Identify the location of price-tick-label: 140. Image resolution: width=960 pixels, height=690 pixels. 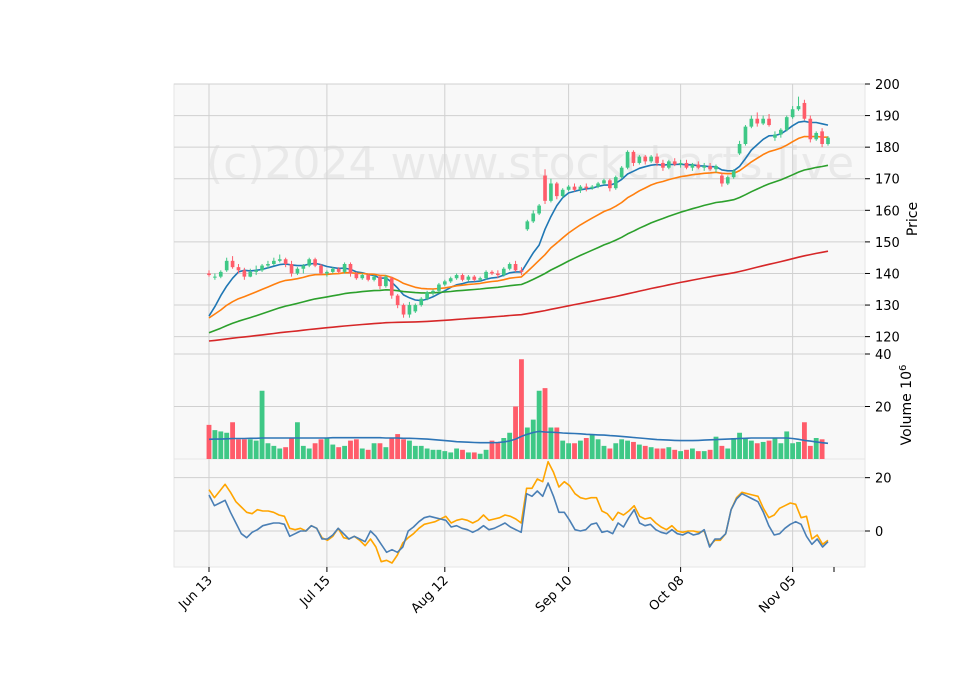
(887, 274).